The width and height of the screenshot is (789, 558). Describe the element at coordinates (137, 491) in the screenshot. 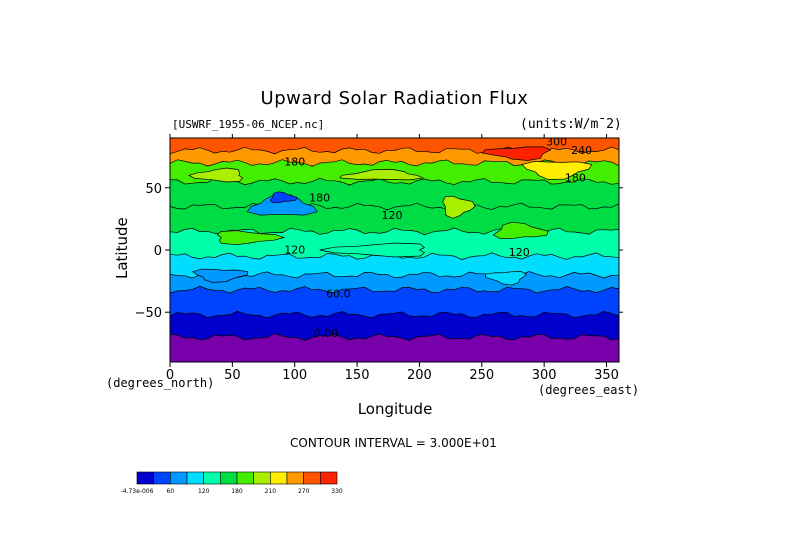

I see `colorbar-tick-label: -4.73e-006` at that location.